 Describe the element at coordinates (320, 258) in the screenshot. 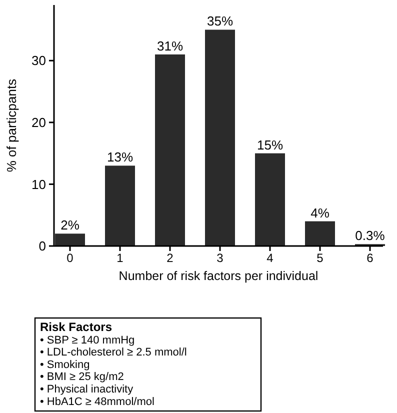

I see `x-tick-label: 5` at that location.